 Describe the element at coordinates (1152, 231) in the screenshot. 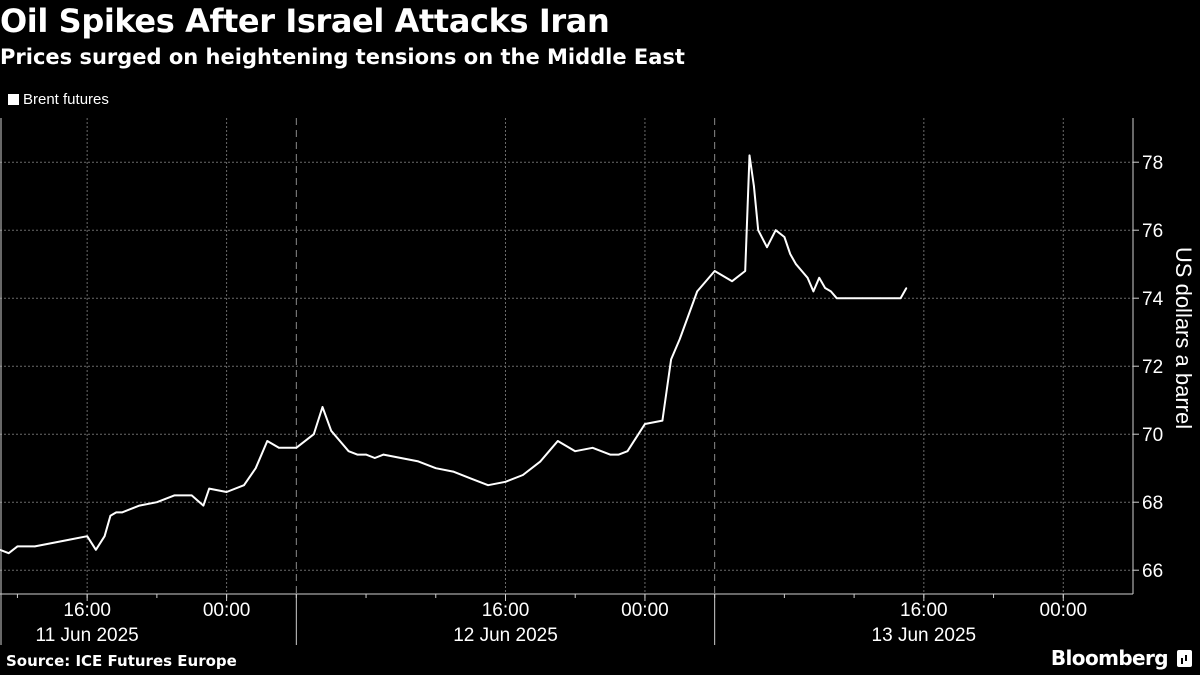

I see `y-tick-label: 76` at that location.